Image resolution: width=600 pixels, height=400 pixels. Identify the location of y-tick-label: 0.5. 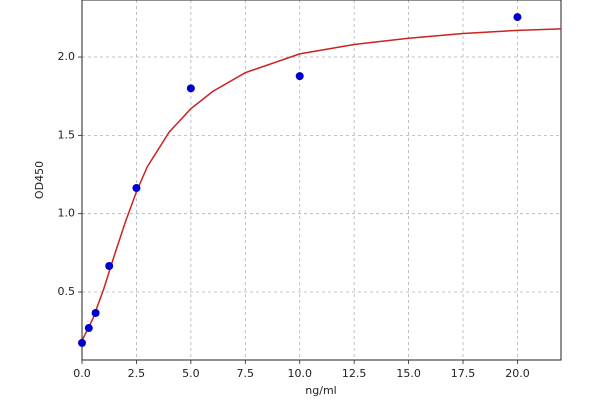
(67, 291).